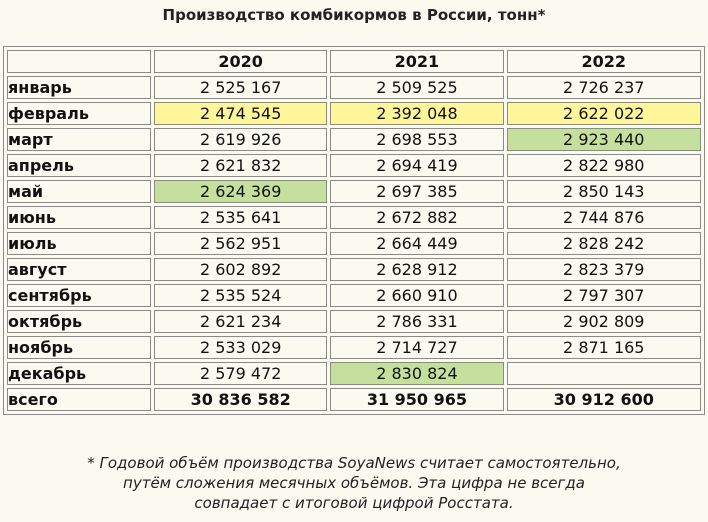 The image size is (708, 522). What do you see at coordinates (603, 399) in the screenshot?
I see `total-value-cell: 30 912 600` at bounding box center [603, 399].